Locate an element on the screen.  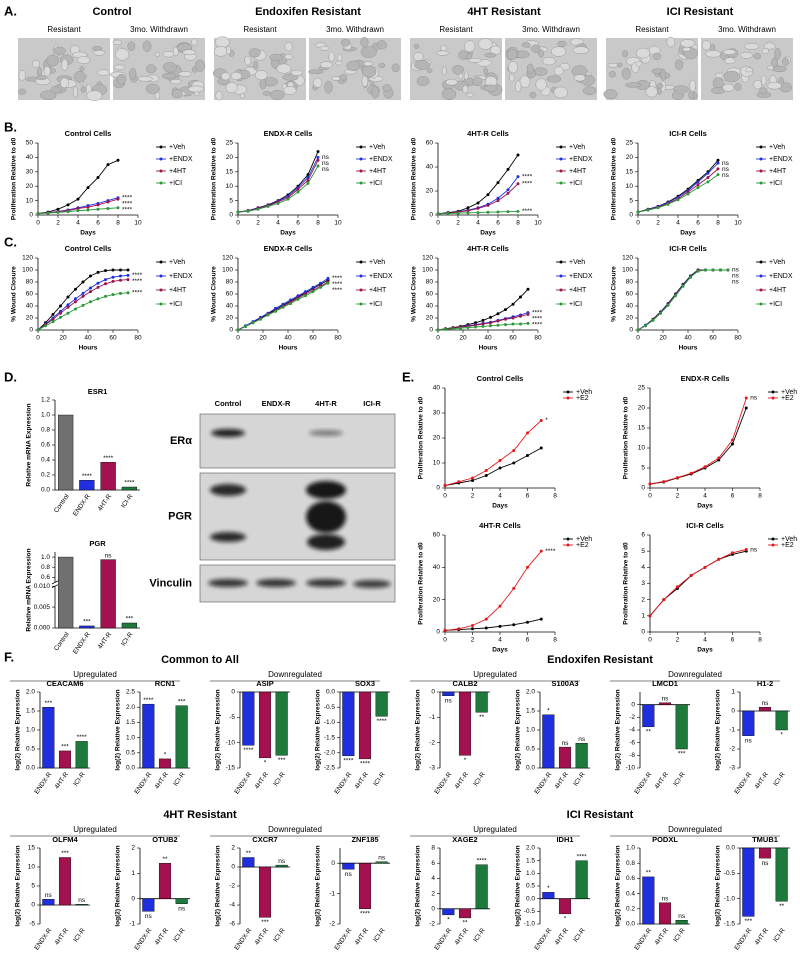
y-tick-label: -2 is located at coordinates (432, 924).